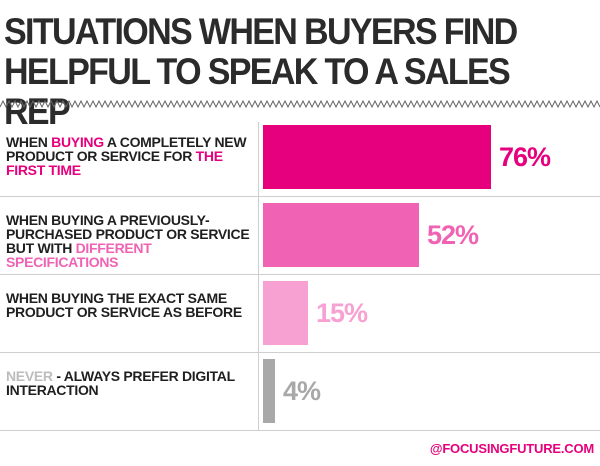  What do you see at coordinates (342, 313) in the screenshot?
I see `bar-value-label: 15%` at bounding box center [342, 313].